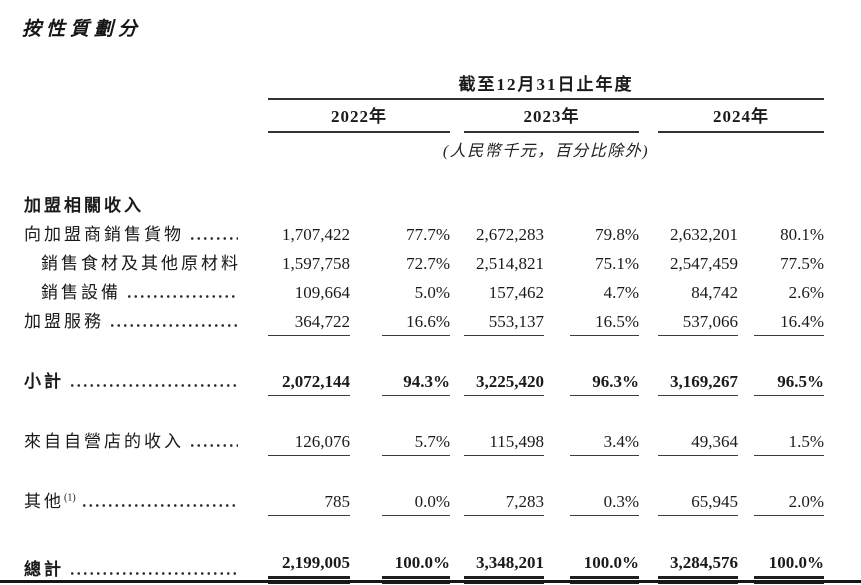 Image resolution: width=861 pixels, height=585 pixels. What do you see at coordinates (136, 569) in the screenshot?
I see `row-label: 總計` at bounding box center [136, 569].